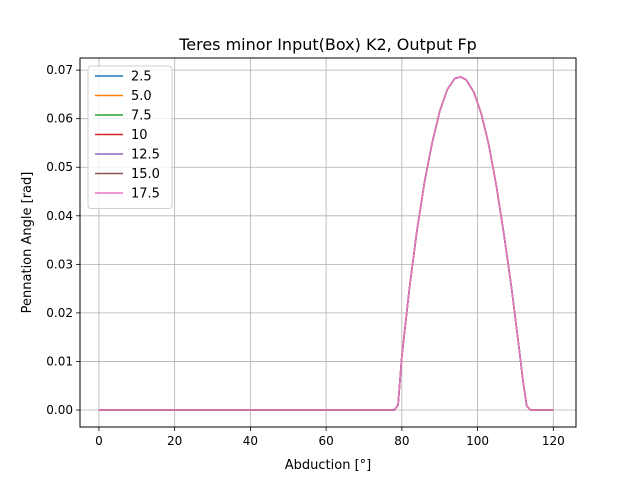 This screenshot has height=480, width=640. I want to click on y-tick-label: 0.06, so click(59, 119).